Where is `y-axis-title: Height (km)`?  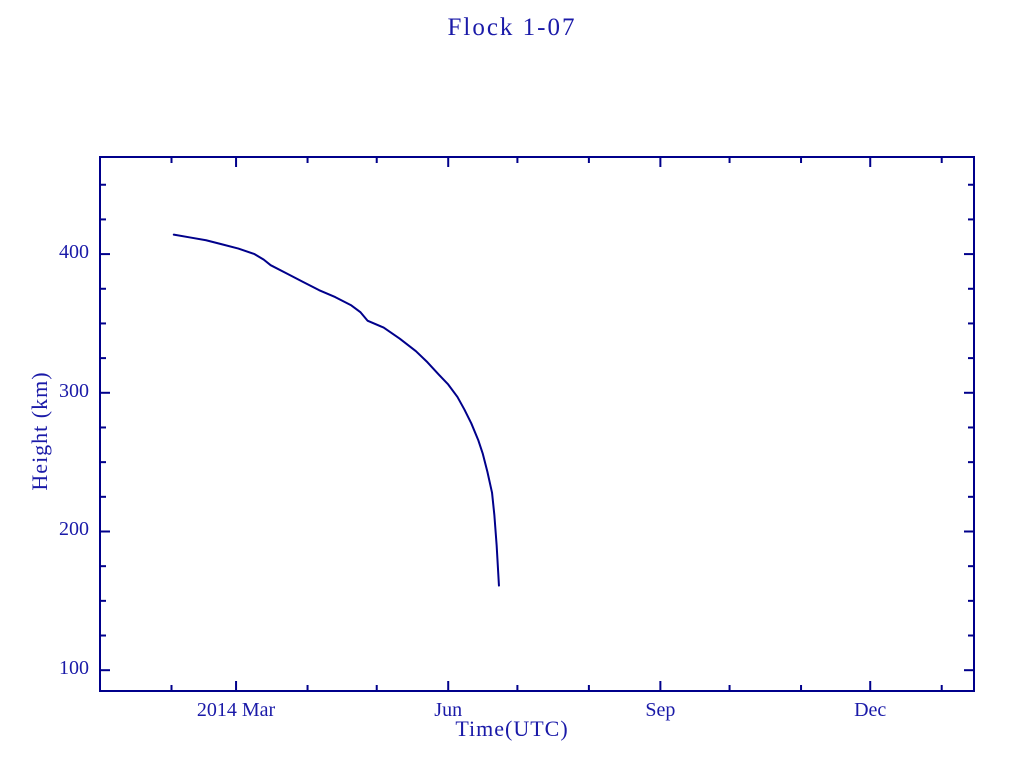
y-axis-title: Height (km) is located at coordinates (39, 431).